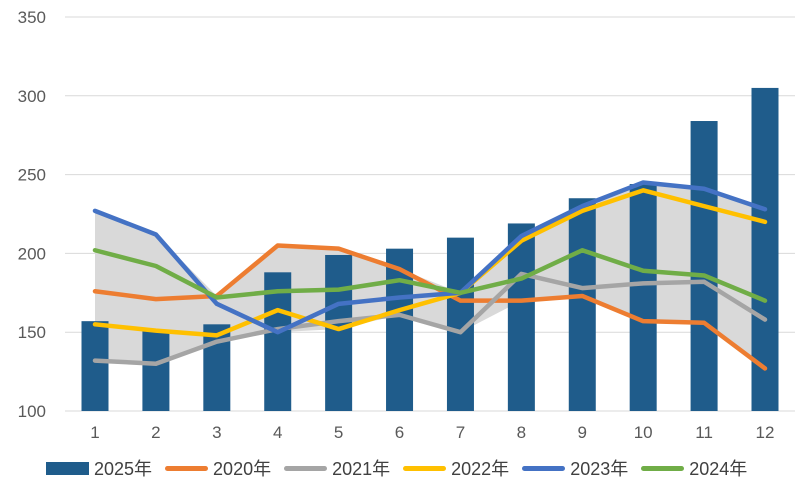 The height and width of the screenshot is (487, 801). What do you see at coordinates (663, 468) in the screenshot?
I see `legend-swatch-s2024` at bounding box center [663, 468].